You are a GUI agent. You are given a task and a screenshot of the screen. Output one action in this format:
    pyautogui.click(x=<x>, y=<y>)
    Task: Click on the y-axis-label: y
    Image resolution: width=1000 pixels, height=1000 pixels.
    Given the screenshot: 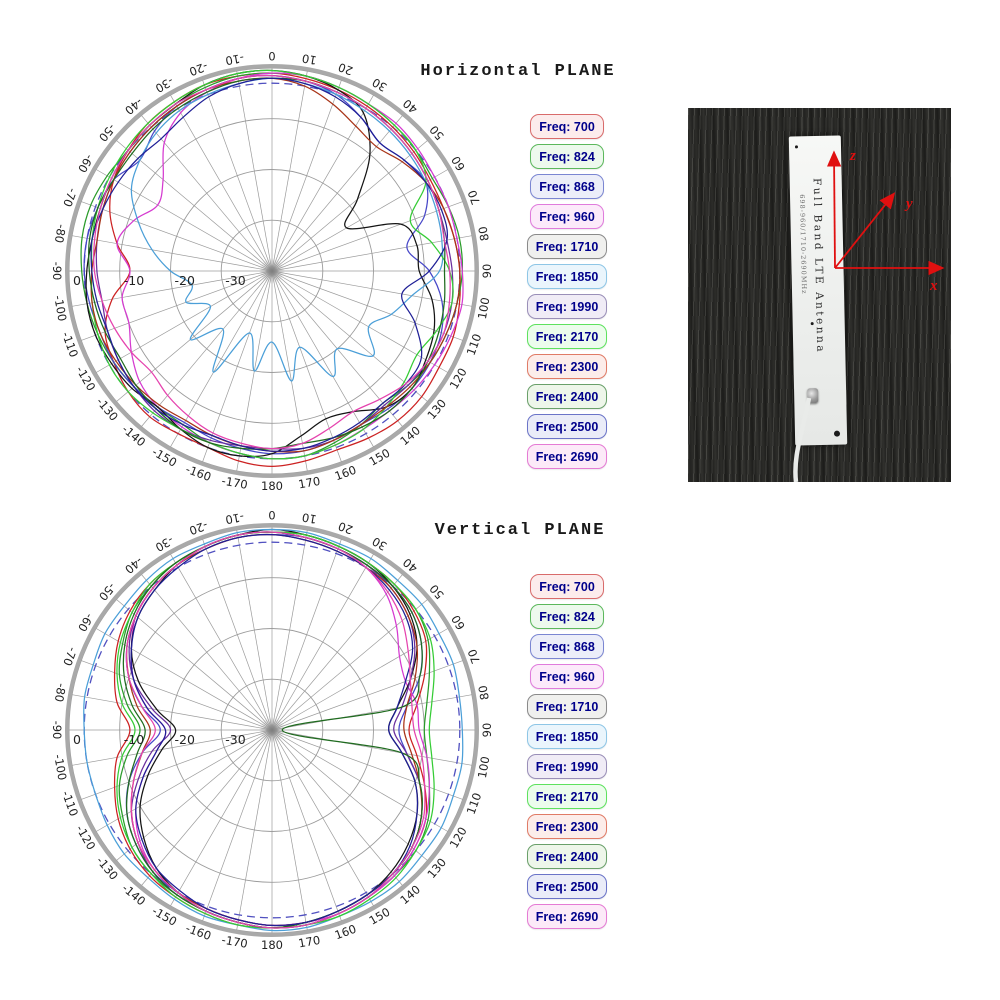 What is the action you would take?
    pyautogui.click(x=908, y=204)
    